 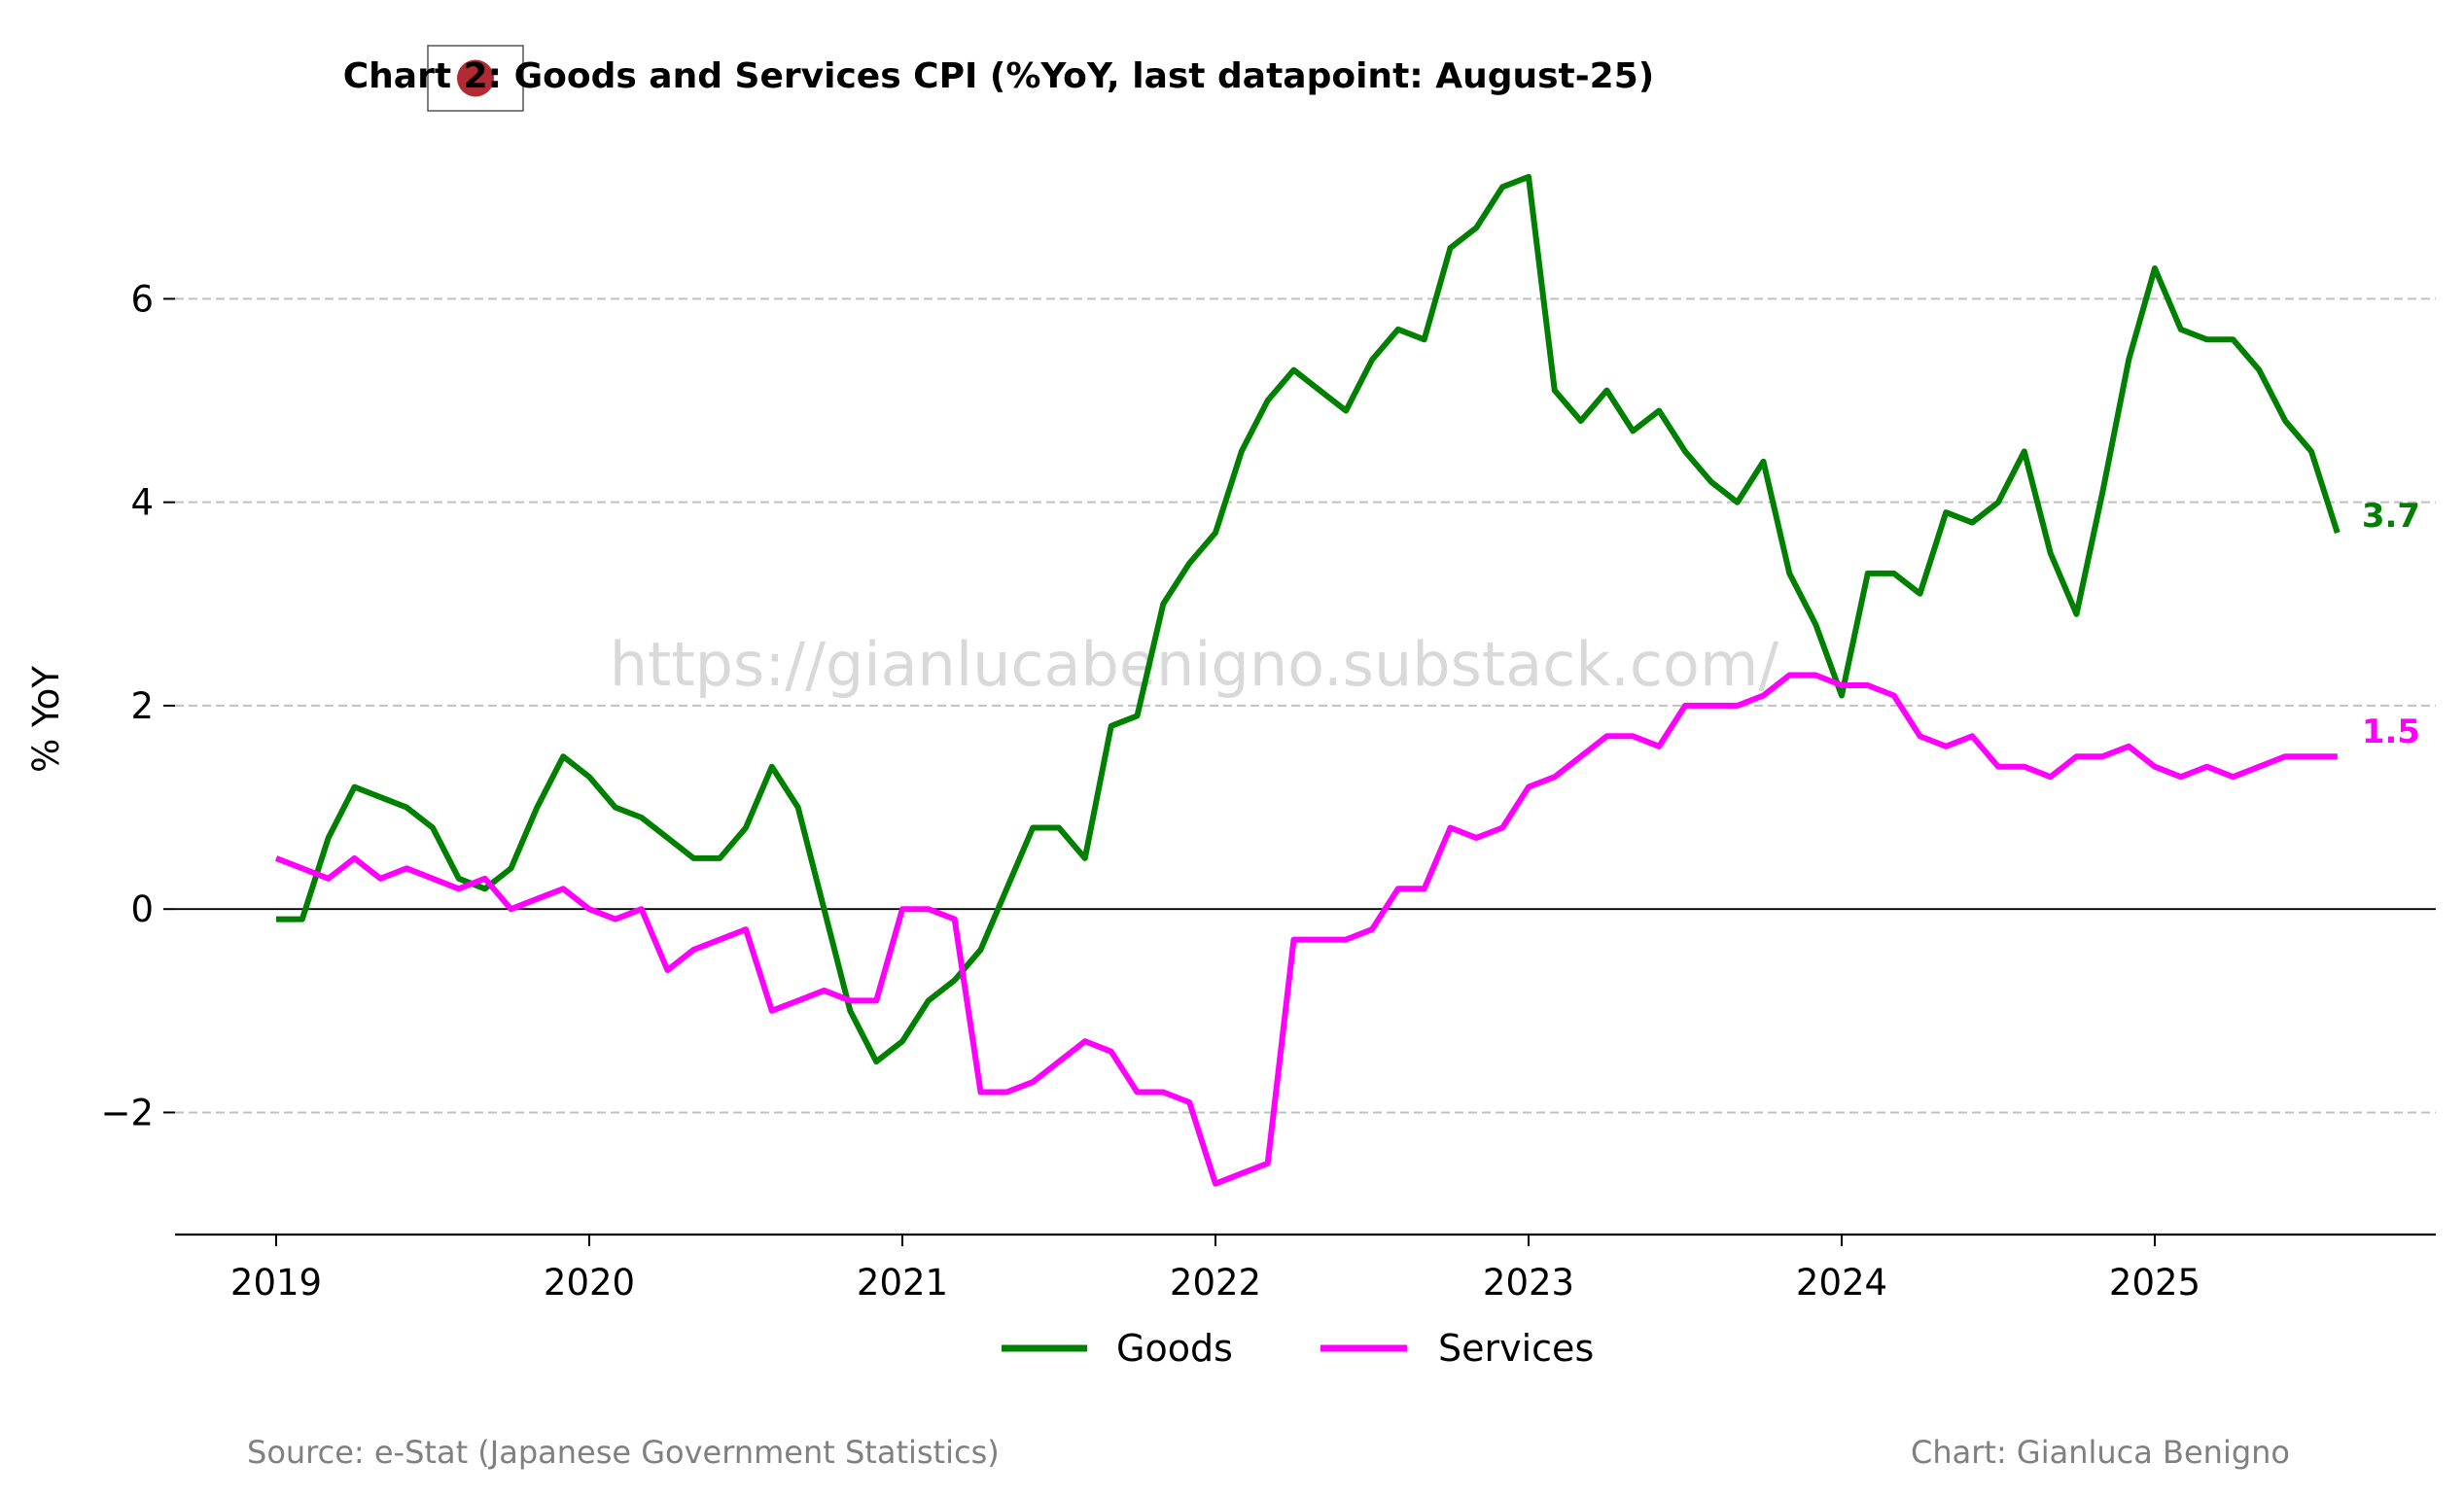 What do you see at coordinates (2154, 1283) in the screenshot?
I see `x-tick-label: 2025` at bounding box center [2154, 1283].